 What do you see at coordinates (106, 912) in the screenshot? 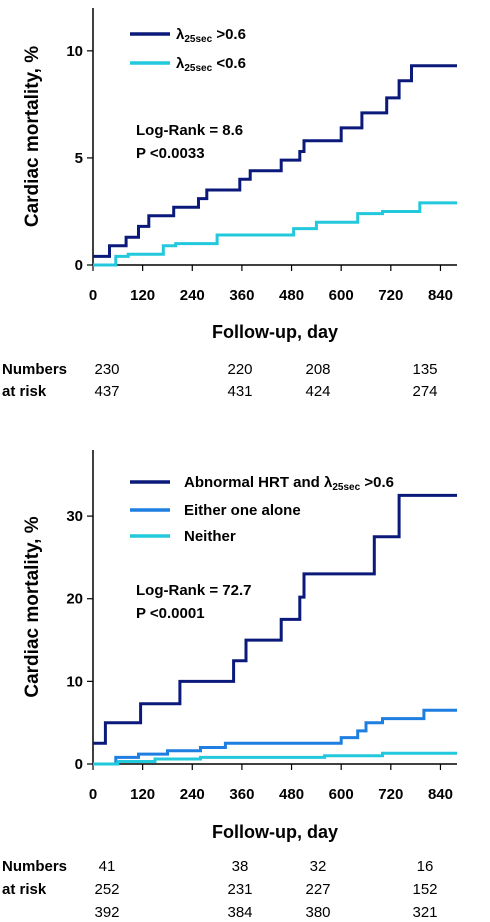
I see `risk-table-cell: 392` at bounding box center [106, 912].